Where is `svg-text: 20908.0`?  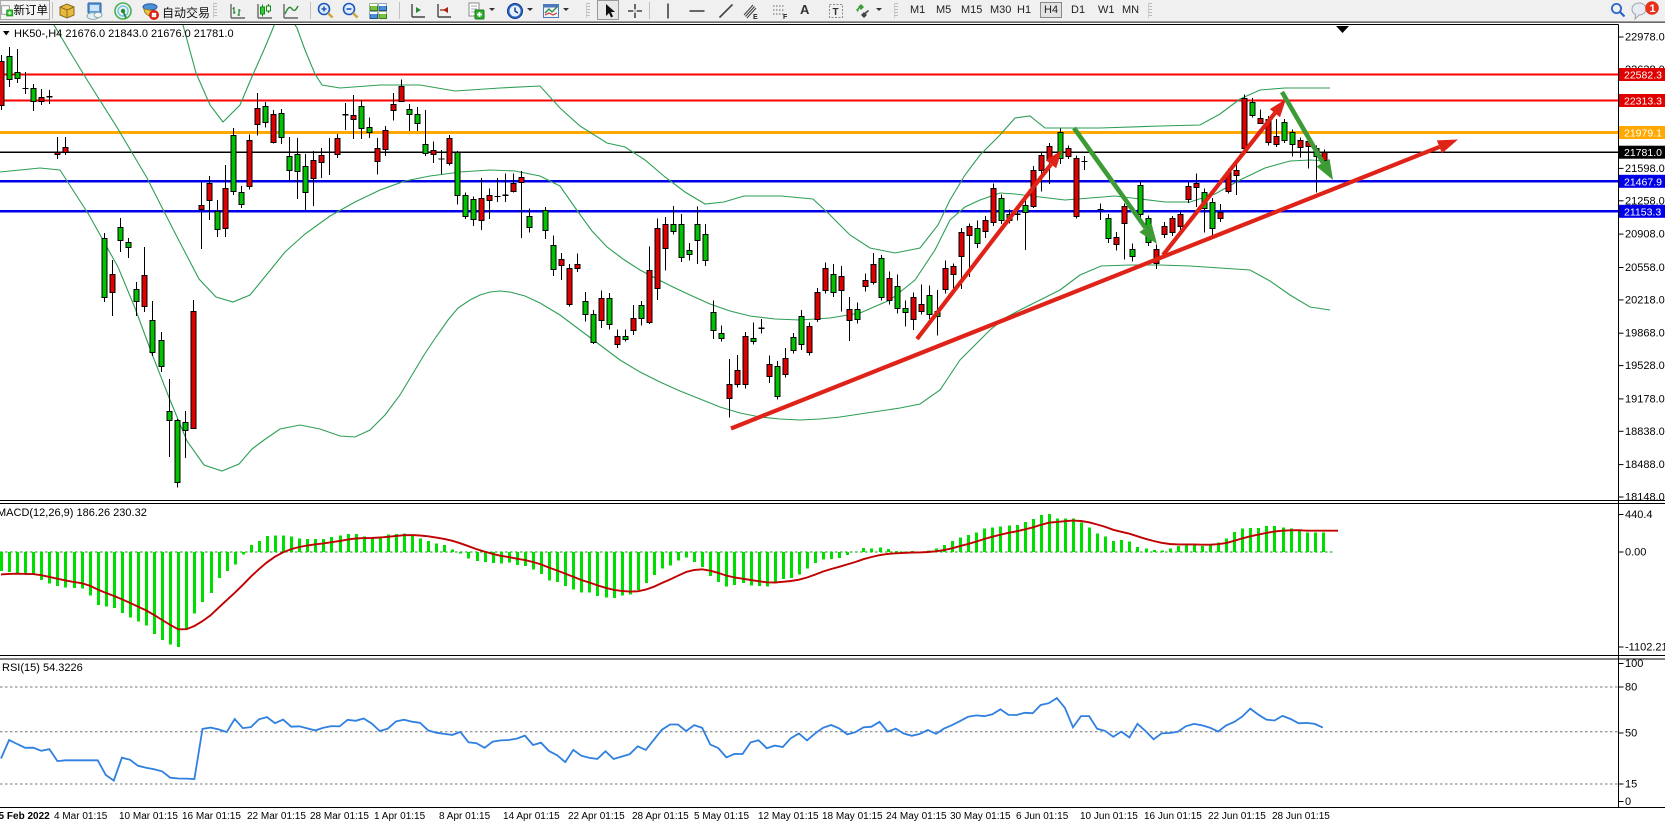
svg-text: 20908.0 is located at coordinates (1645, 235).